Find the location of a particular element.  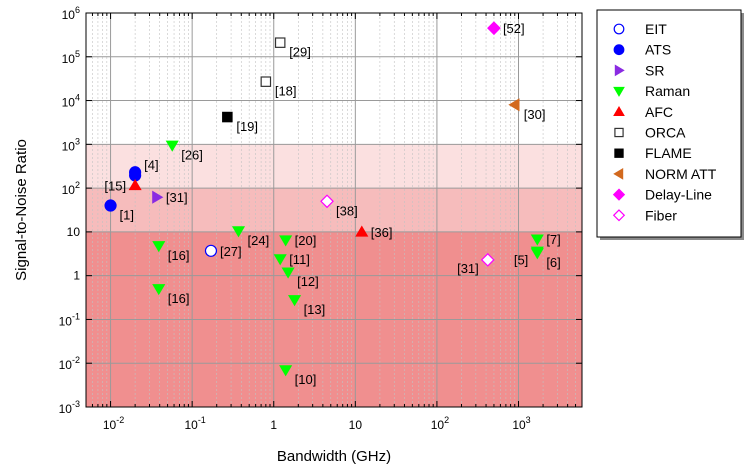

y-tick-label: 10³ is located at coordinates (71, 144).